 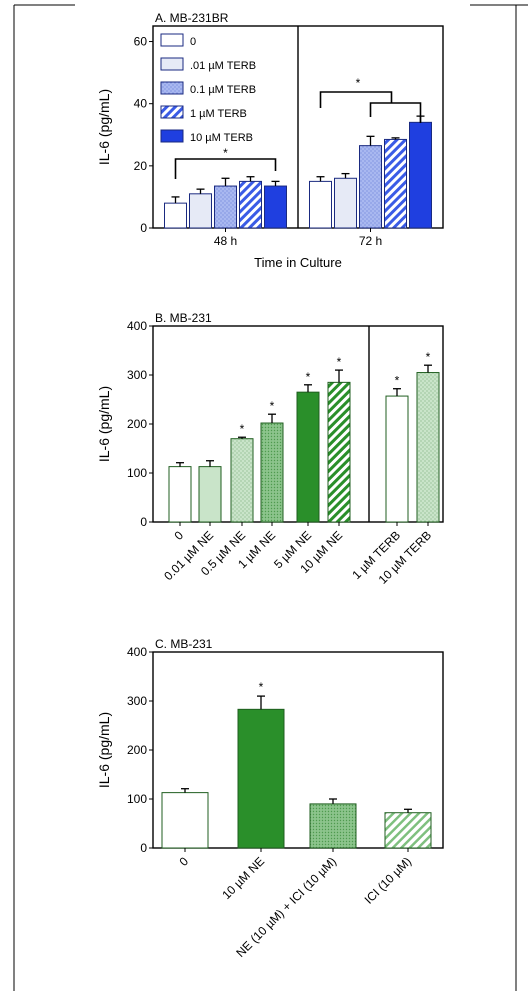 What do you see at coordinates (193, 42) in the screenshot?
I see `legend-label: 0` at bounding box center [193, 42].